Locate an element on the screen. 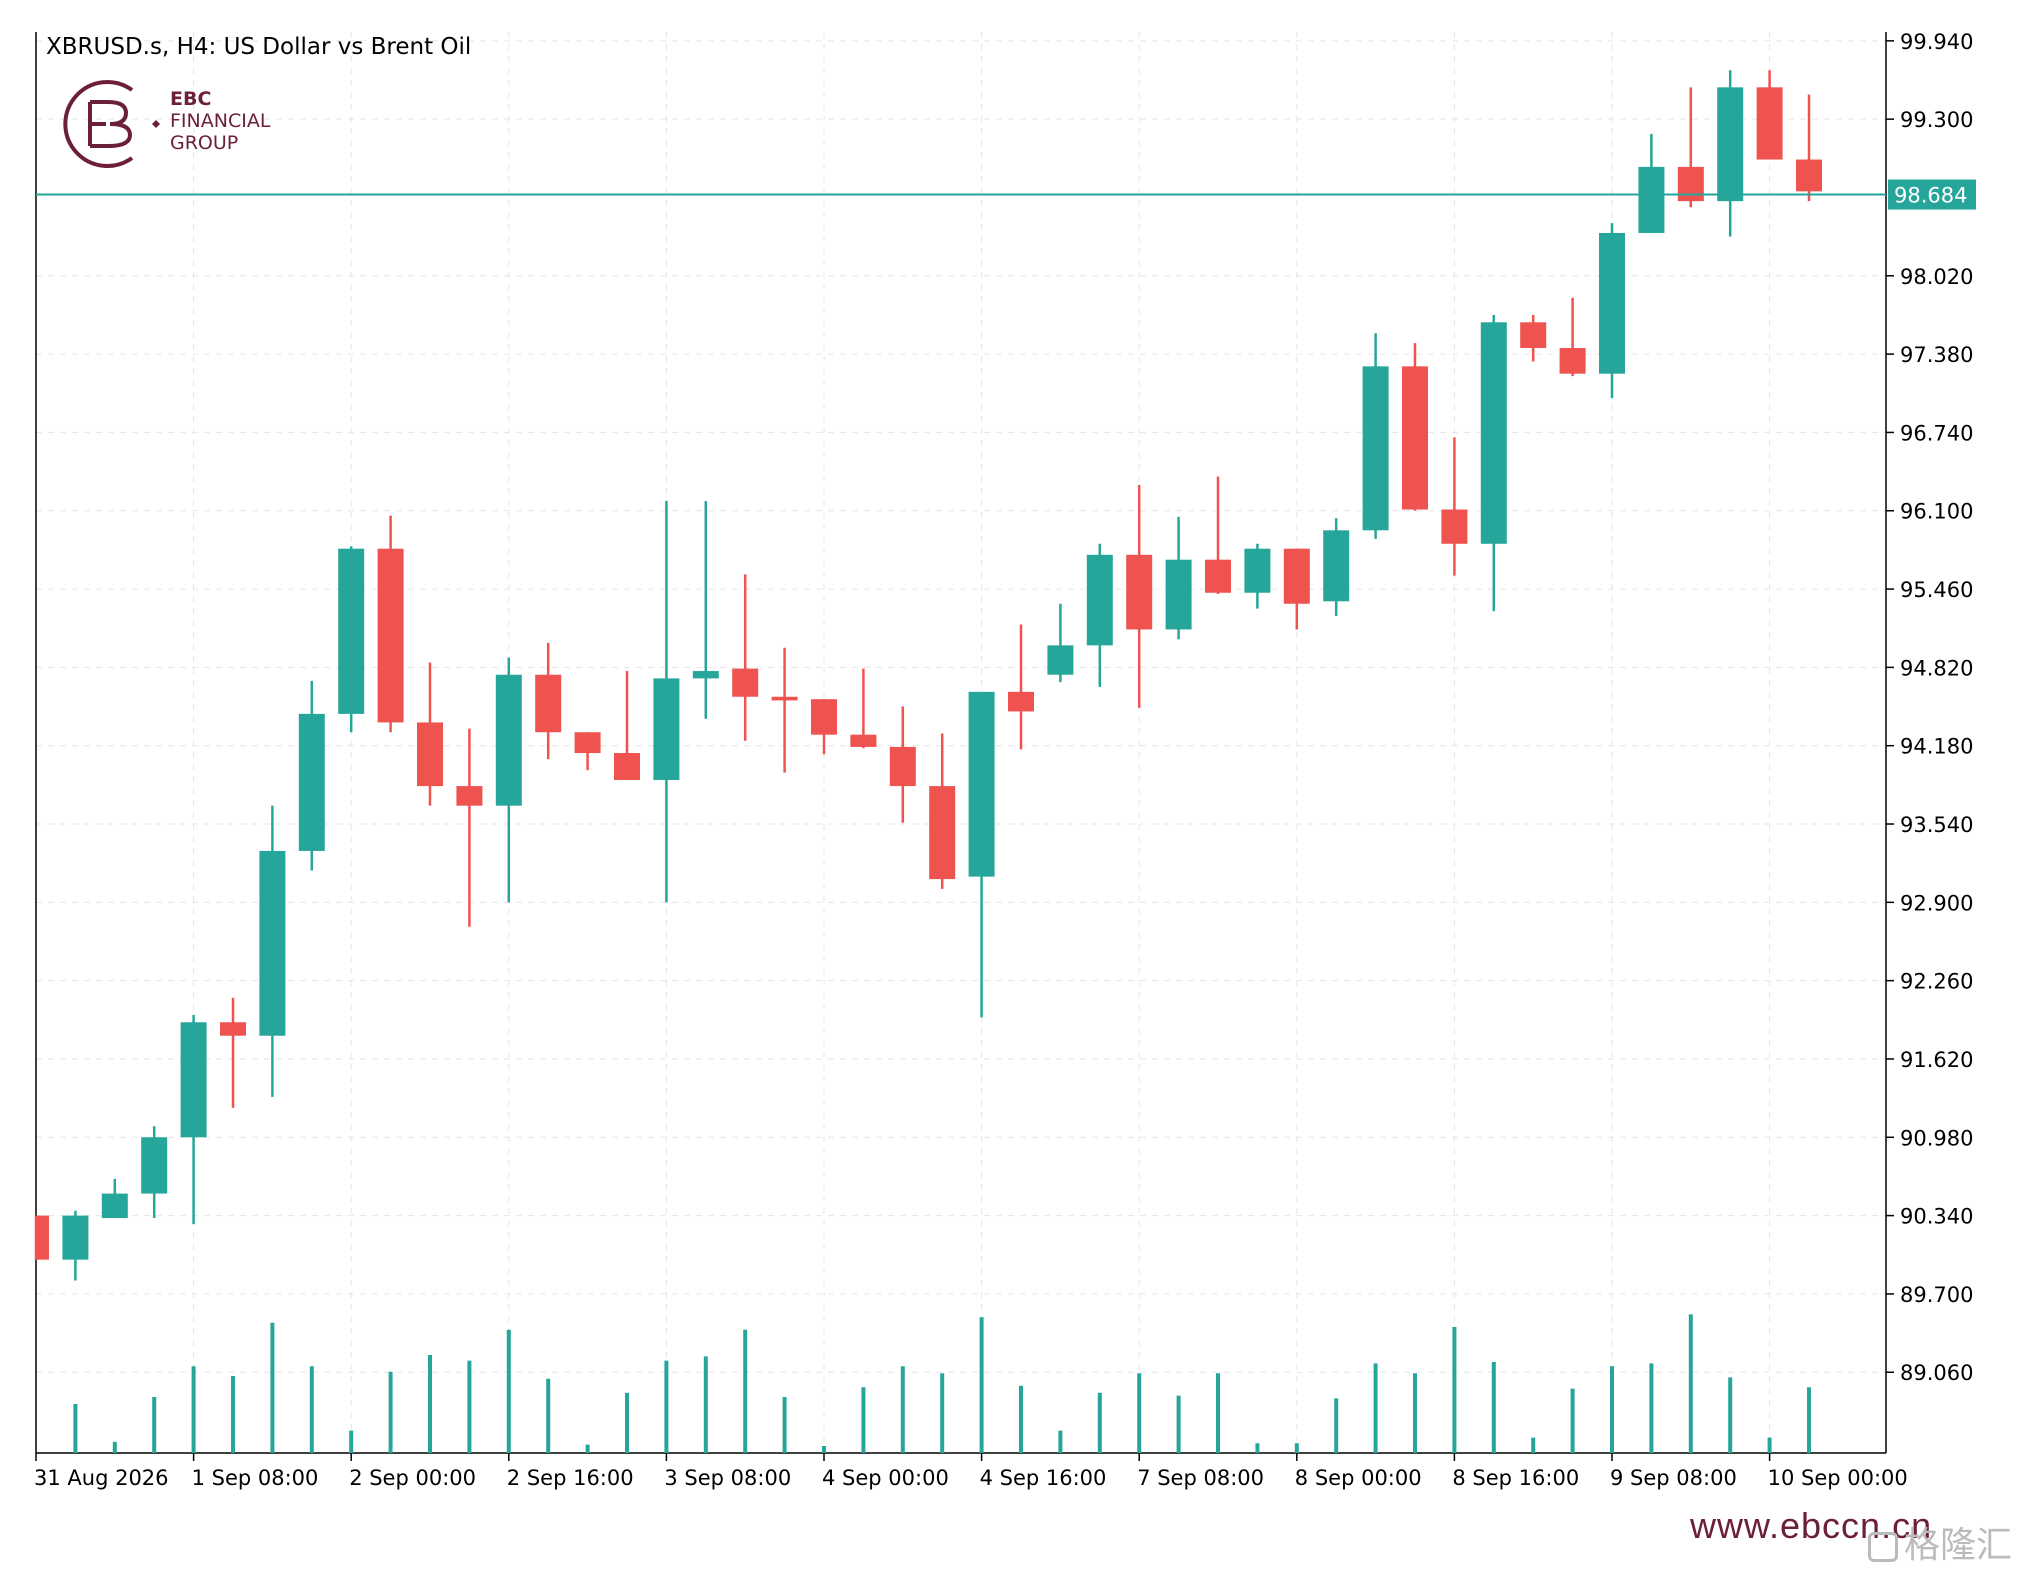 This screenshot has width=2028, height=1578. ebc-logo: EBC FINANCIAL GROUP is located at coordinates (180, 124).